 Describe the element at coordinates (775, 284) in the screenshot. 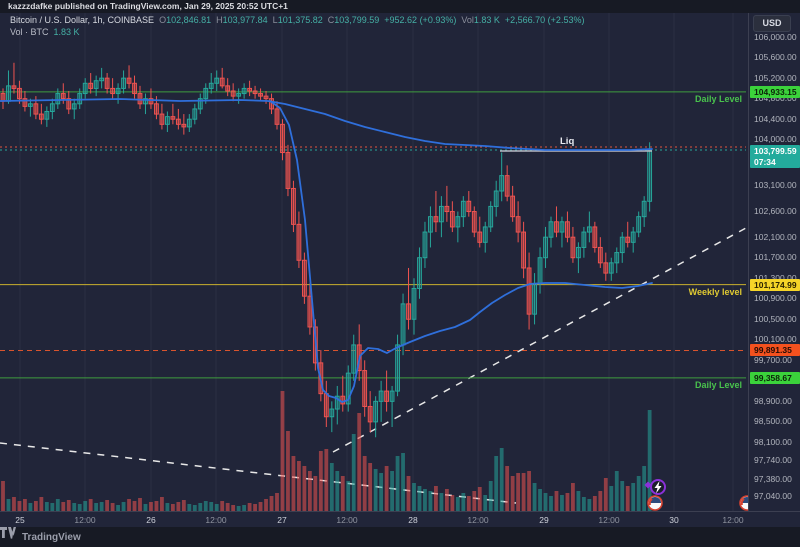

I see `level-price-label: 101,174.99` at that location.